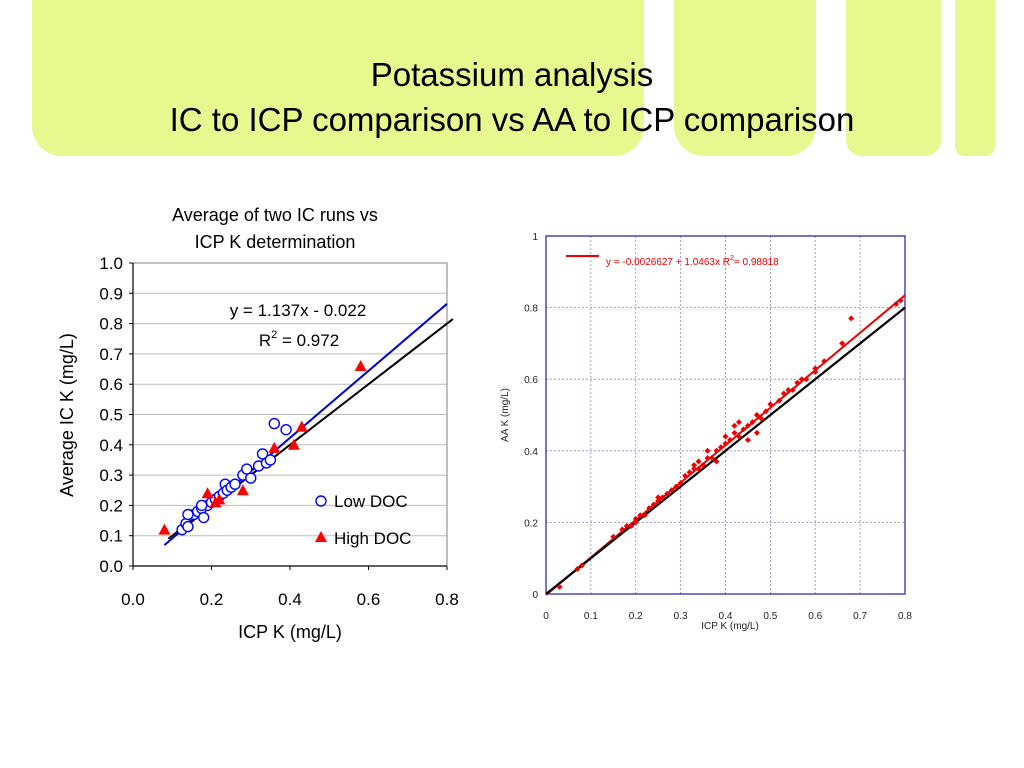 The image size is (1024, 768). What do you see at coordinates (111, 445) in the screenshot?
I see `chart1-ytick-label: 0.4` at bounding box center [111, 445].